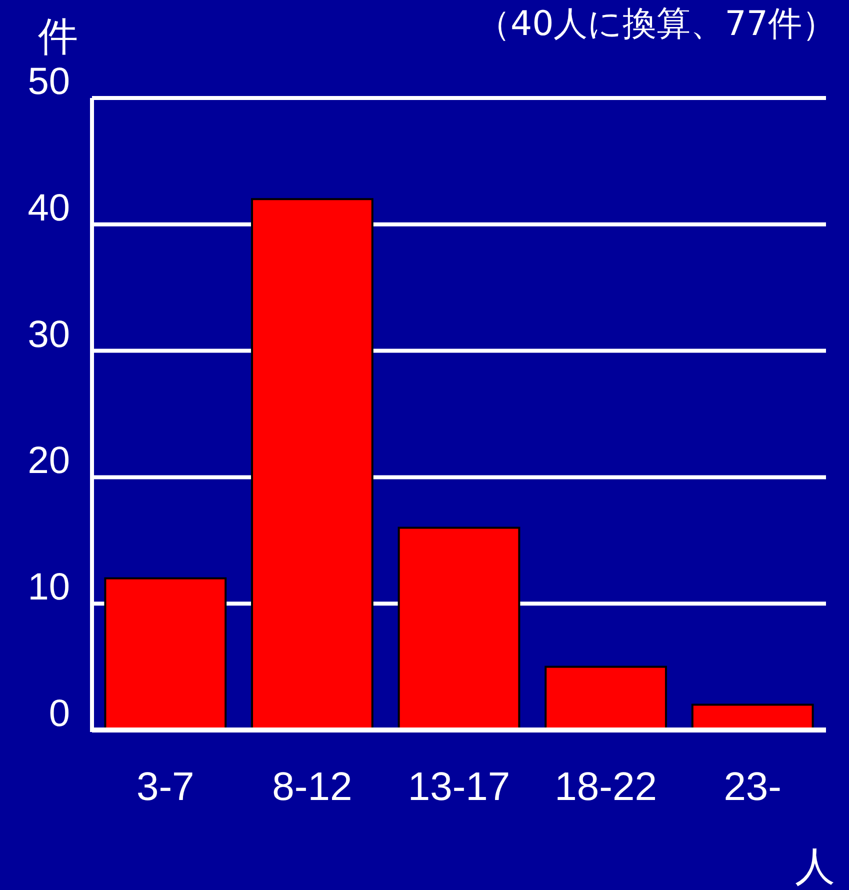  What do you see at coordinates (165, 787) in the screenshot?
I see `x-tick-label: 3-7` at bounding box center [165, 787].